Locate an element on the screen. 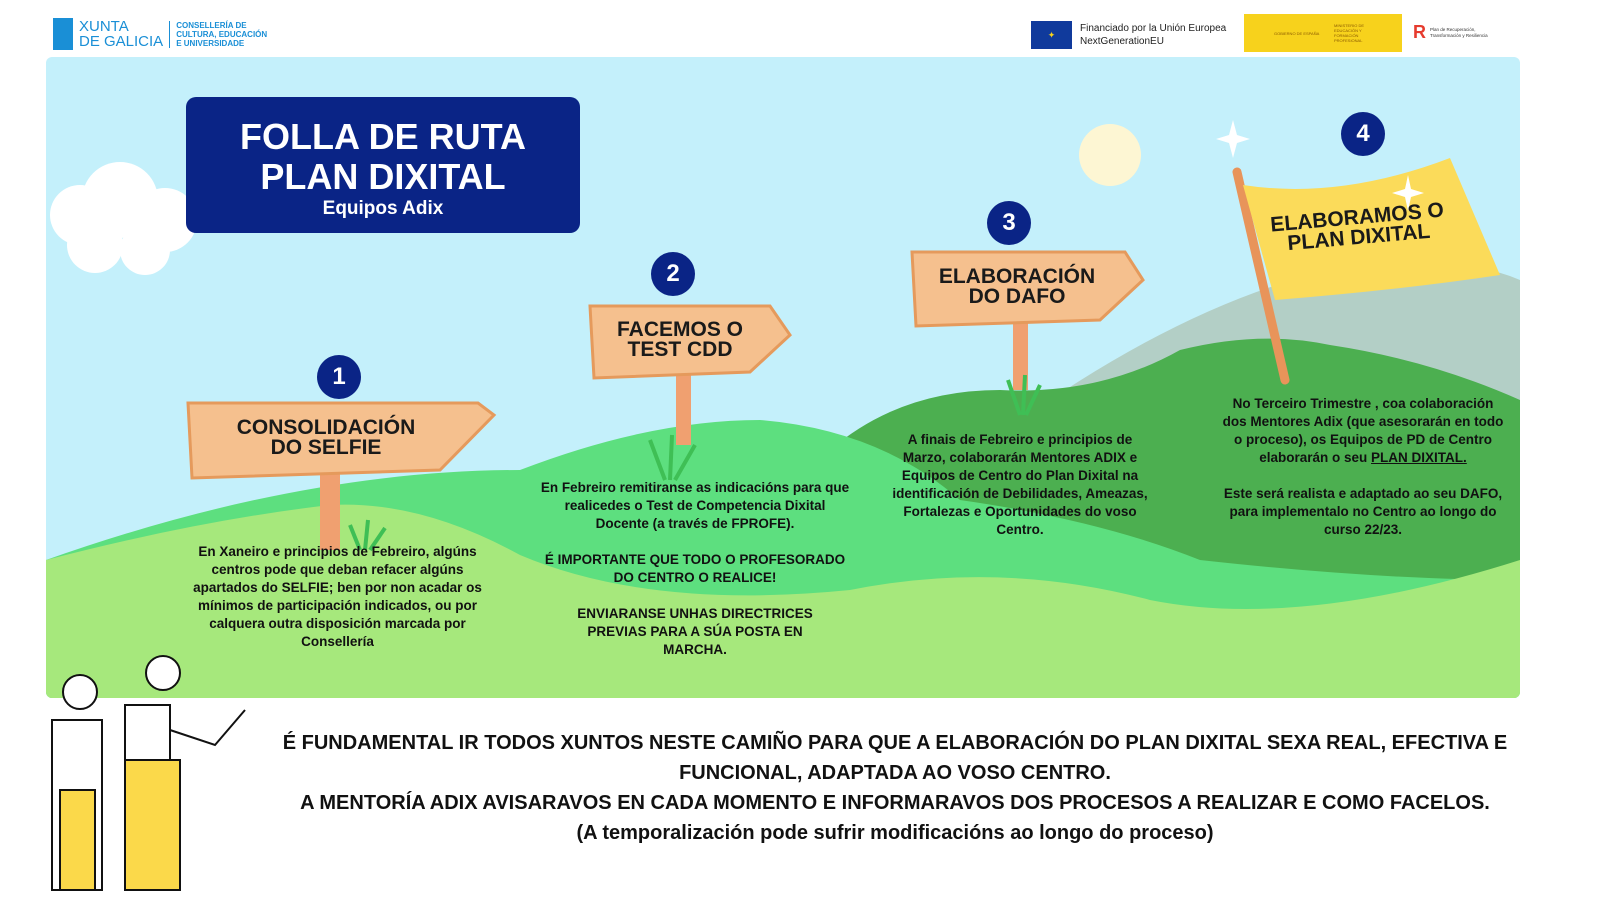  xunta-dept-line: CONSELLERÍA DE is located at coordinates (211, 25).